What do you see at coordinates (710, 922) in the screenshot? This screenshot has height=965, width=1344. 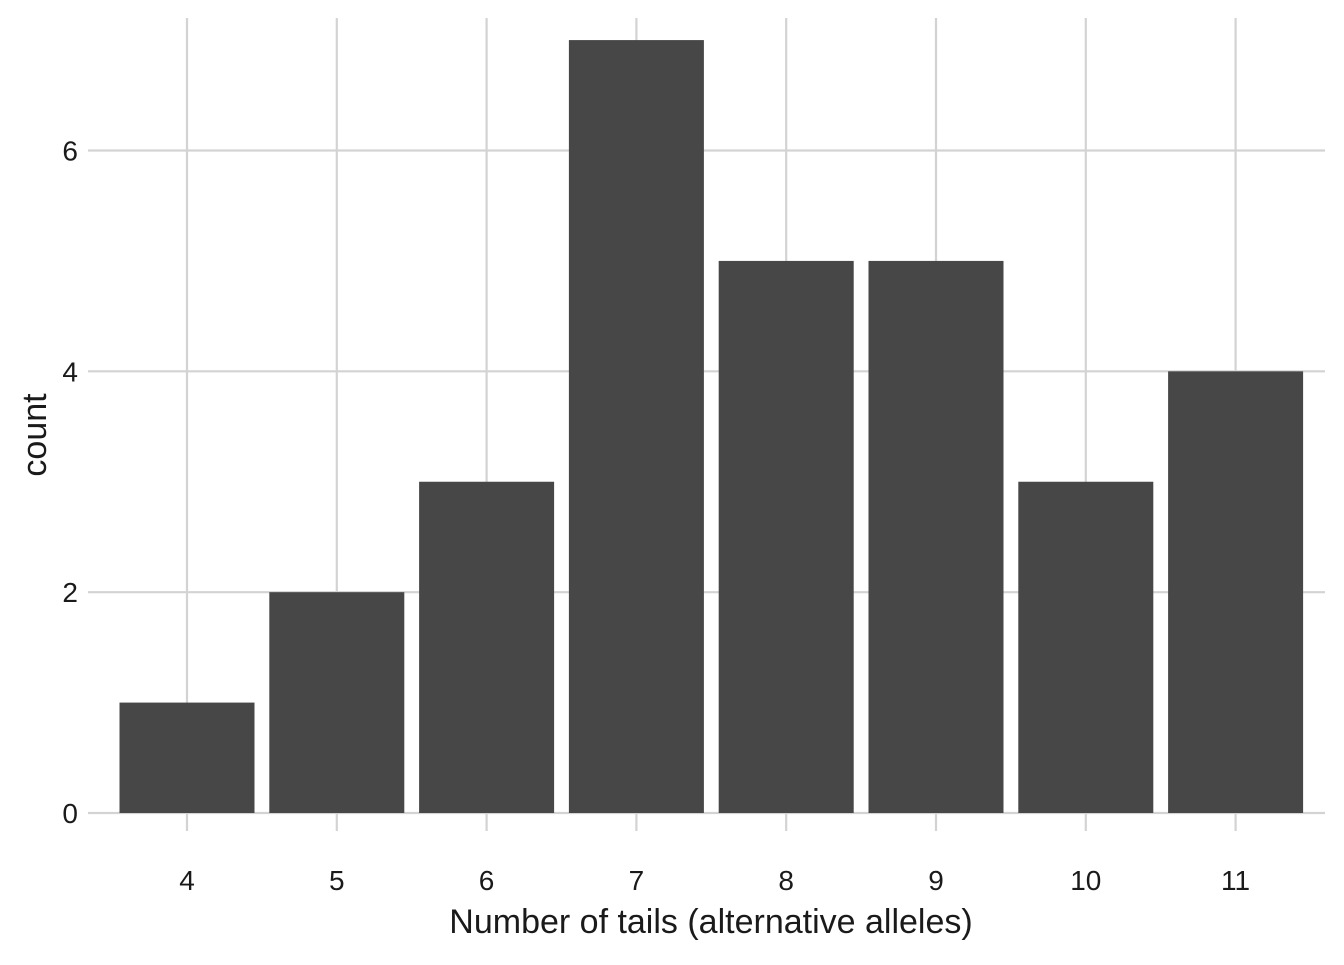 I see `x-axis-title: Number of tails (alternative alleles)` at bounding box center [710, 922].